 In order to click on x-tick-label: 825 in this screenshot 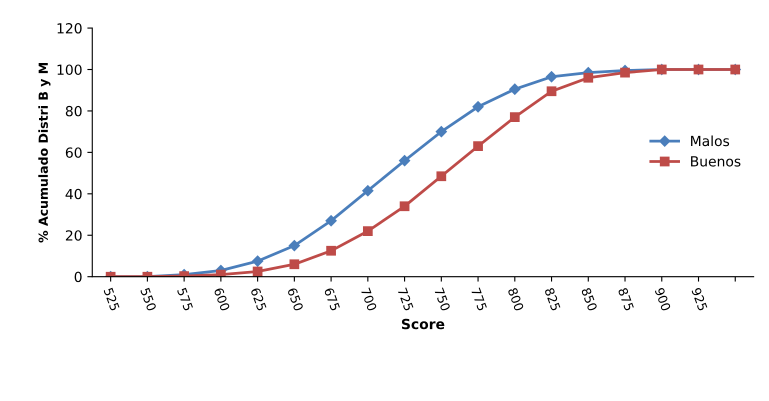, I will do `click(552, 299)`.